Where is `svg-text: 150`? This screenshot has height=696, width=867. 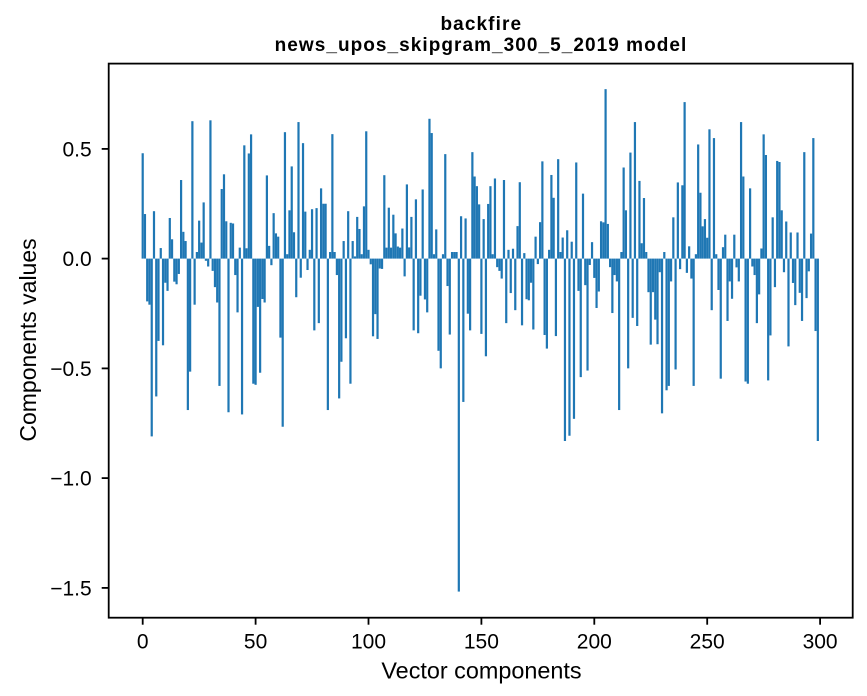 svg-text: 150 is located at coordinates (481, 642).